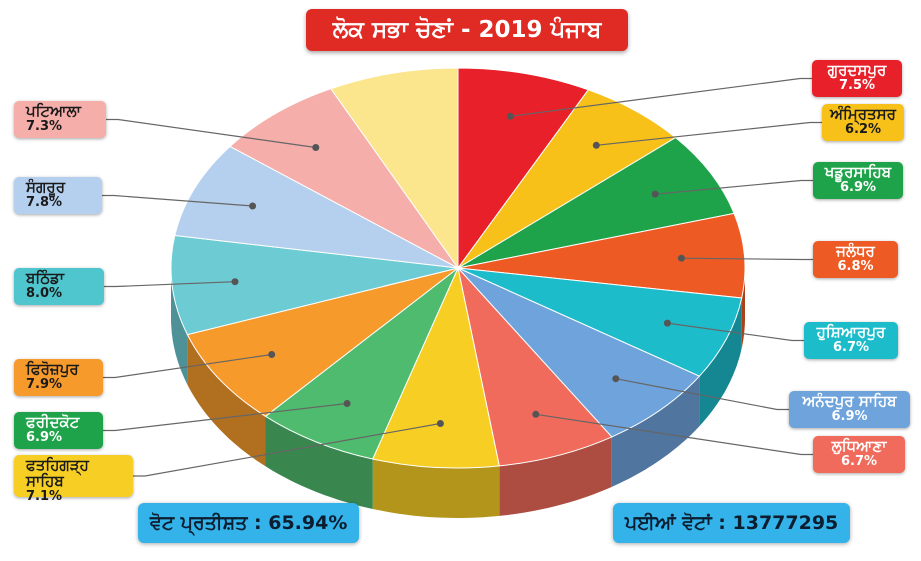 The image size is (921, 561). I want to click on vote-percent-box: ਵੋਟ ਪ੍ਰਤੀਸ਼ਤ : 65.94%, so click(249, 523).